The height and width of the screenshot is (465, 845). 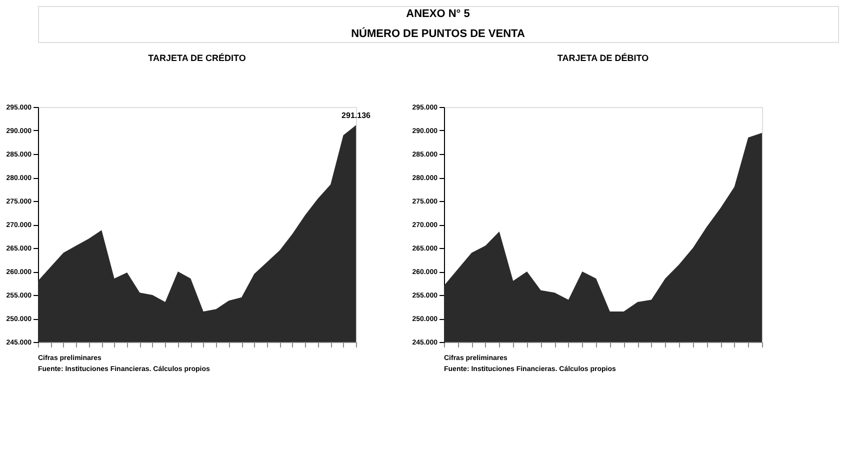 I want to click on text: ANEXO N° 5, so click(x=438, y=14).